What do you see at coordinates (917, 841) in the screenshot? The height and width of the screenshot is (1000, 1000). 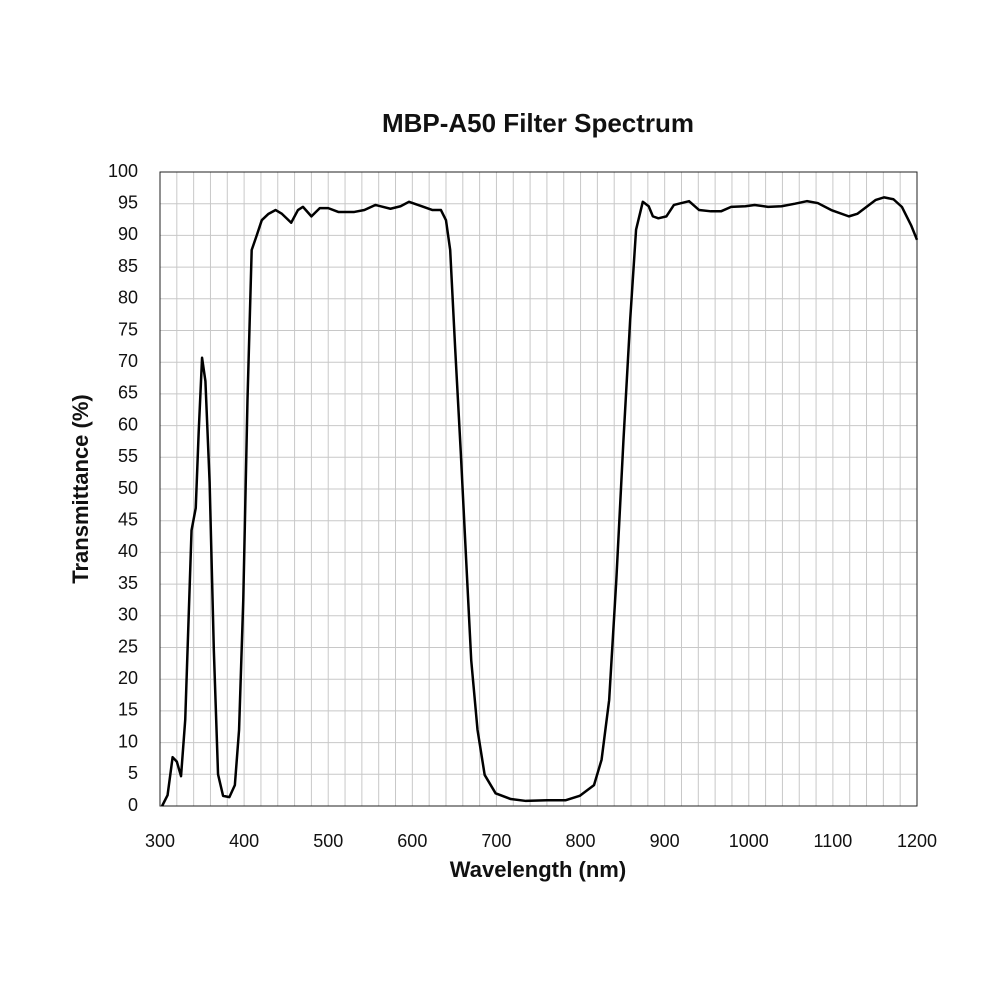 I see `x-tick-label: 1200` at bounding box center [917, 841].